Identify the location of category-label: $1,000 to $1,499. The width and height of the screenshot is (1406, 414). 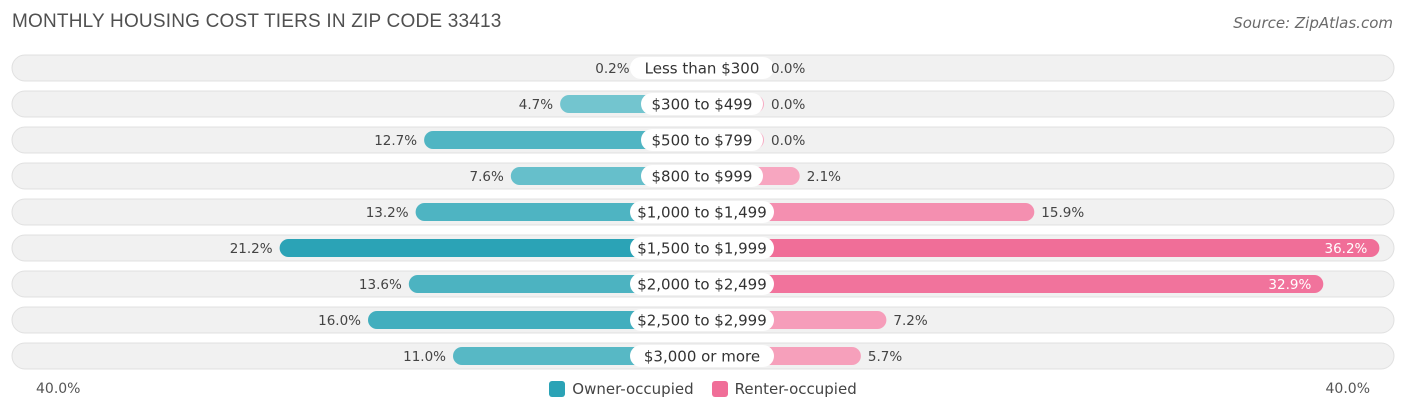
(702, 213).